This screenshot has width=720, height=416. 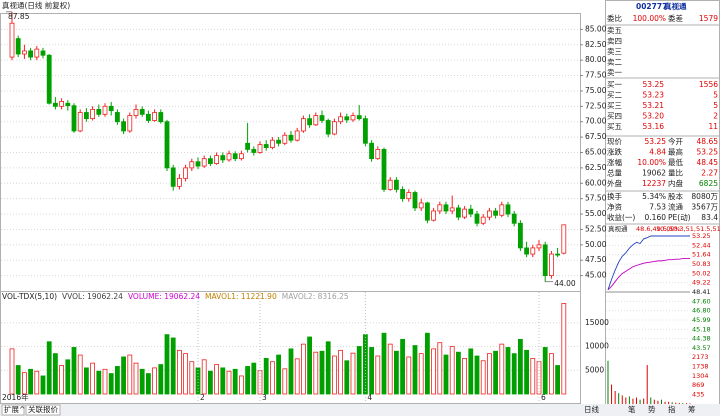 What do you see at coordinates (614, 207) in the screenshot?
I see `label: 净资` at bounding box center [614, 207].